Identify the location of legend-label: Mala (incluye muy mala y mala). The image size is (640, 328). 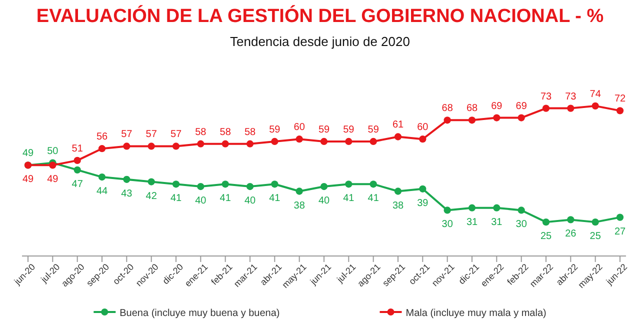
(476, 313).